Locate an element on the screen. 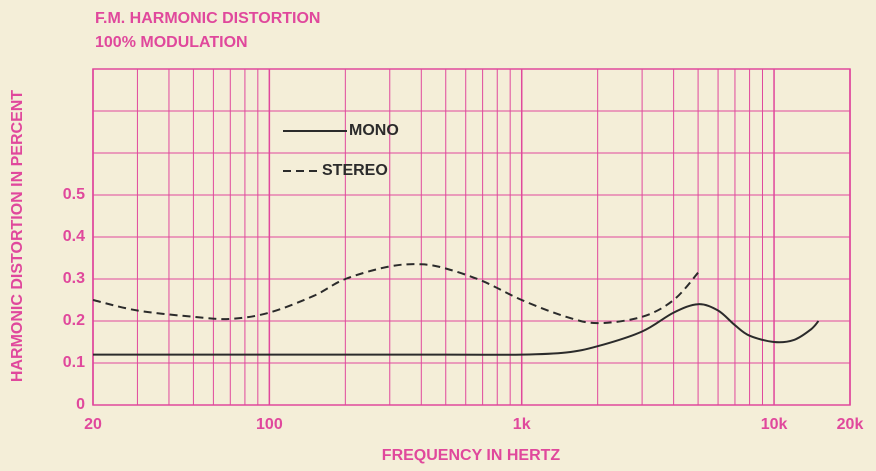 This screenshot has width=876, height=471. x-tick-label: 20 is located at coordinates (93, 424).